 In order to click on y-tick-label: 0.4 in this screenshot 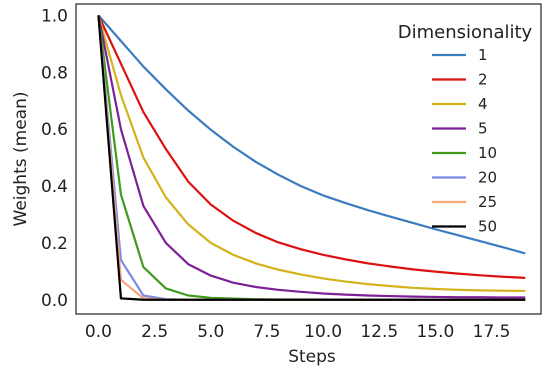, I will do `click(54, 187)`.